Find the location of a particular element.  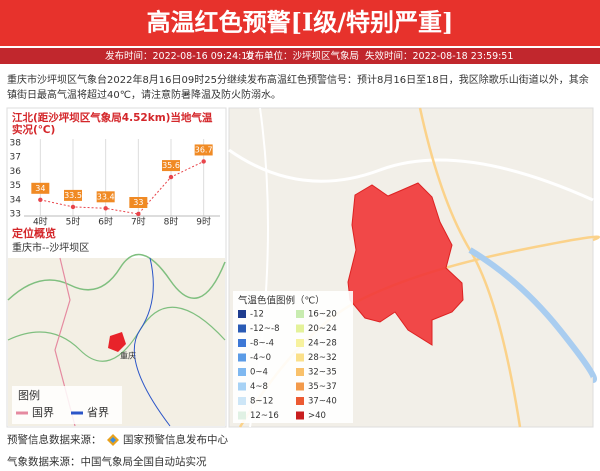

map-label: 重庆 is located at coordinates (128, 356).